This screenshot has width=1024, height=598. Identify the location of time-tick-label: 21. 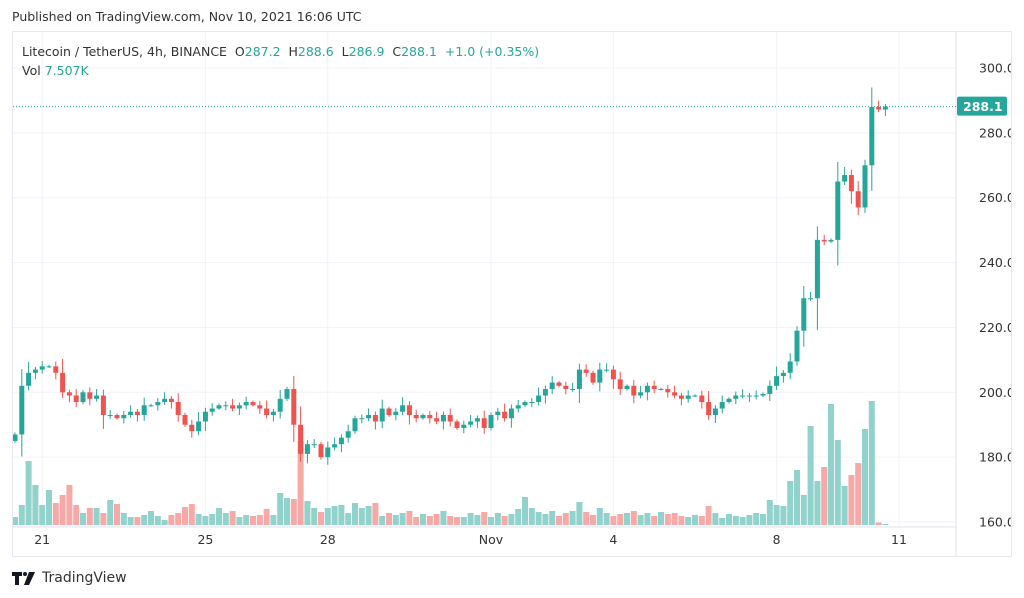
(42, 539).